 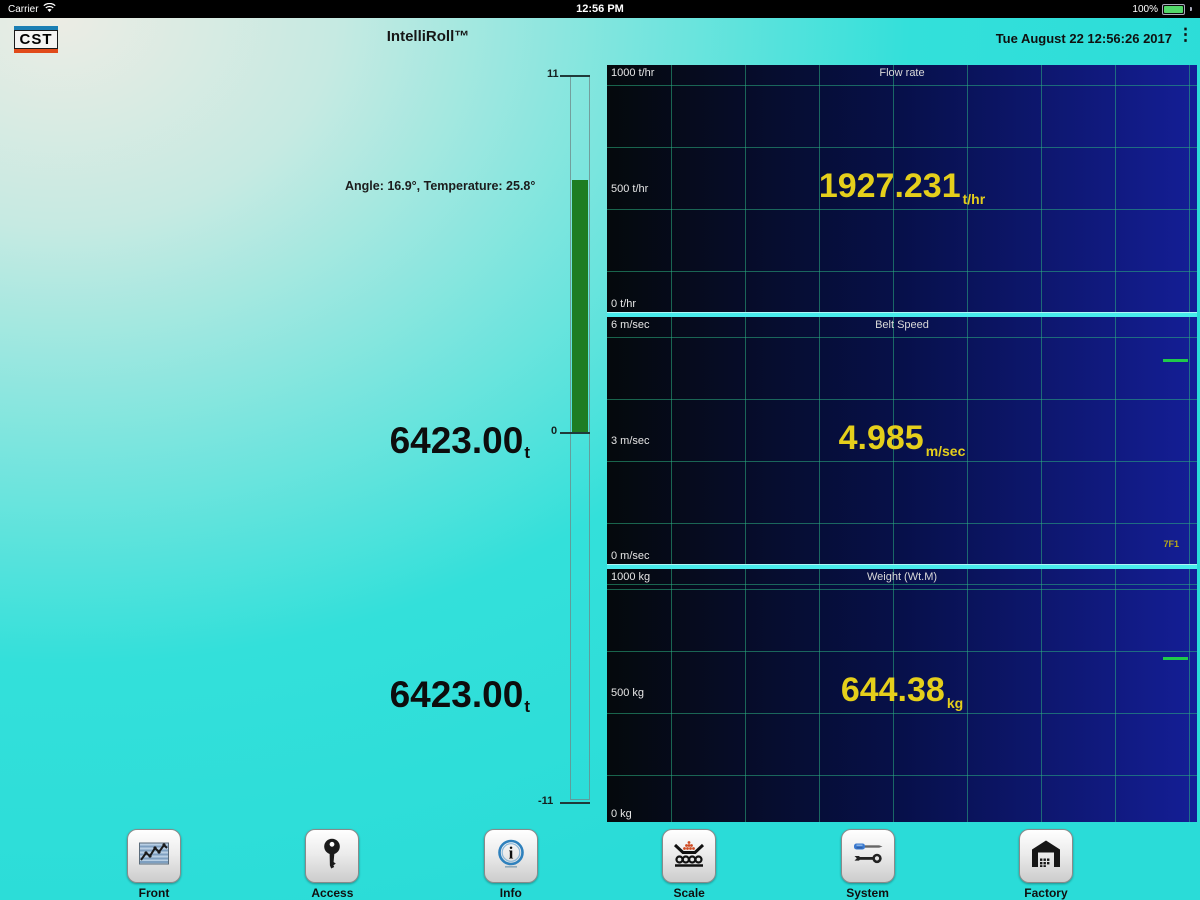 I want to click on battery-percent: 100%, so click(x=1145, y=9).